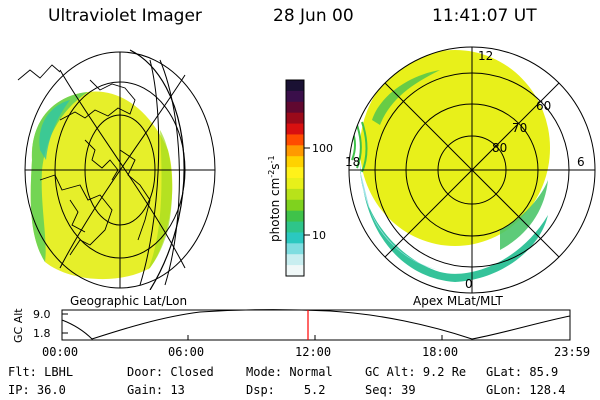  What do you see at coordinates (352, 162) in the screenshot?
I see `mlt-label-18: 18` at bounding box center [352, 162].